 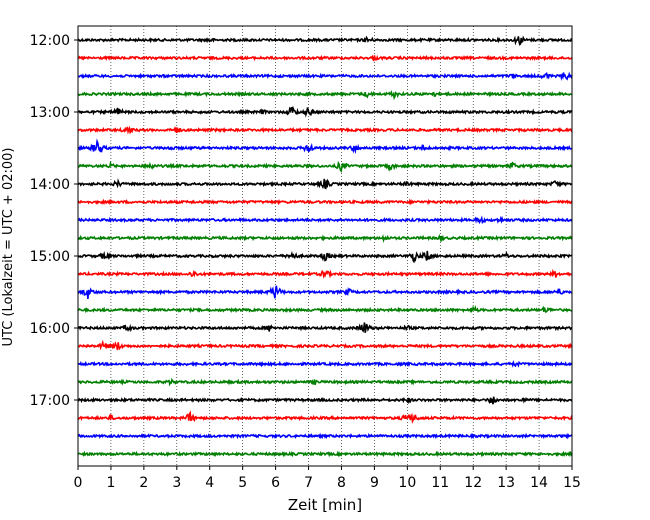 What do you see at coordinates (110, 483) in the screenshot?
I see `x-tick-label: 1` at bounding box center [110, 483].